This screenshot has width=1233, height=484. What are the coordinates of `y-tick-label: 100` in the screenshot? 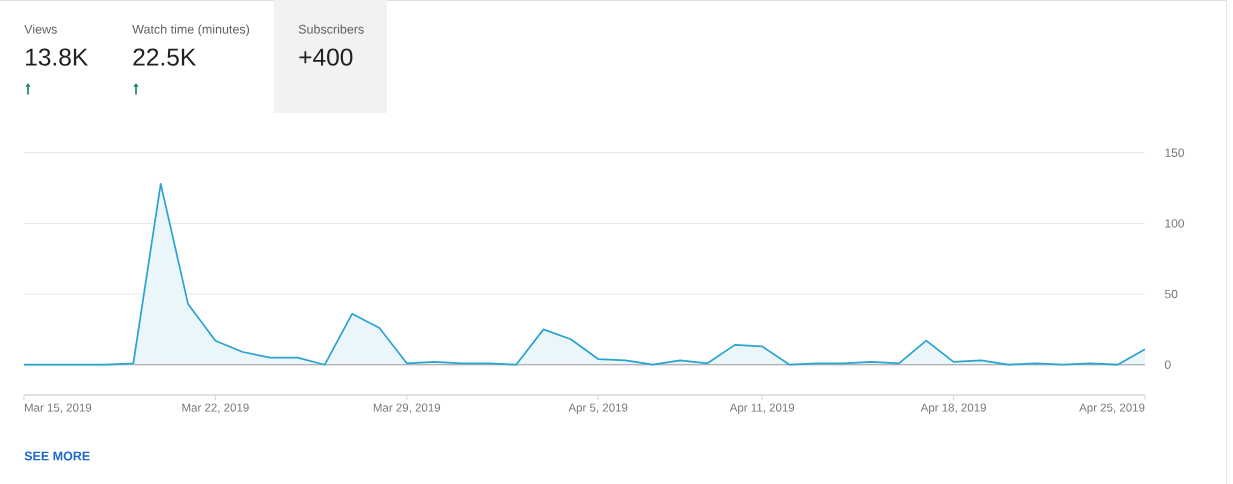 It's located at (1175, 223).